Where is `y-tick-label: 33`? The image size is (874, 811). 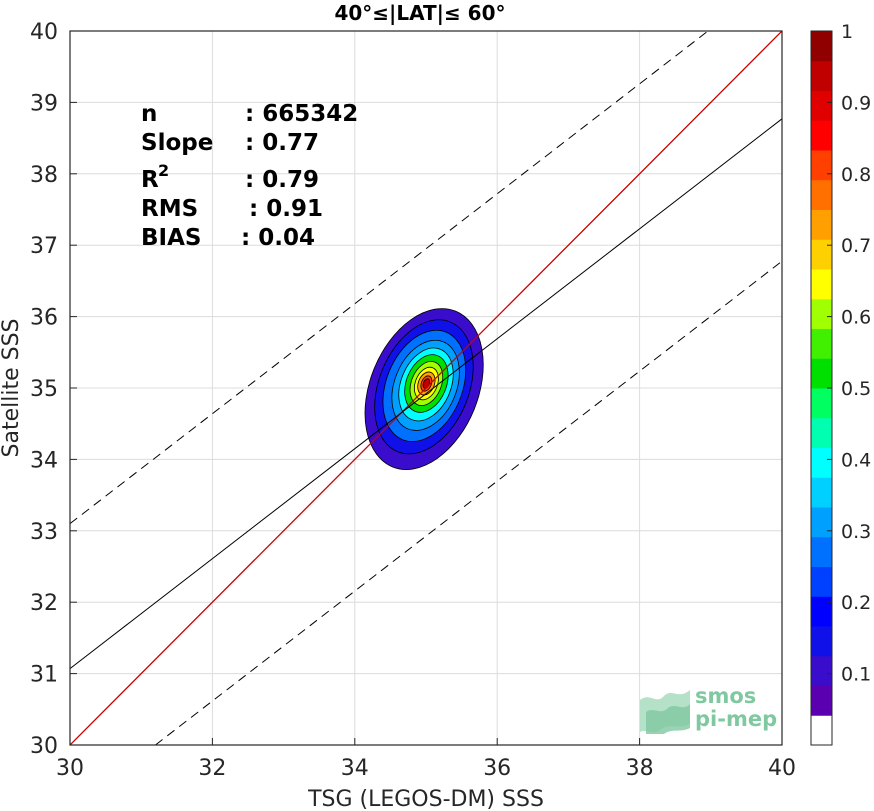
y-tick-label: 33 is located at coordinates (44, 532).